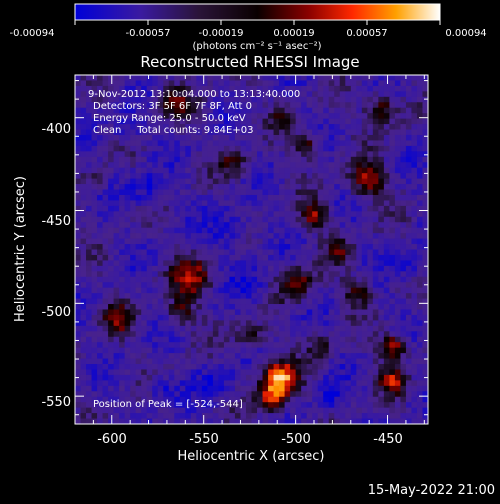 This screenshot has width=500, height=504. What do you see at coordinates (20, 249) in the screenshot?
I see `y-axis-label: Heliocentric Y (arcsec)` at bounding box center [20, 249].